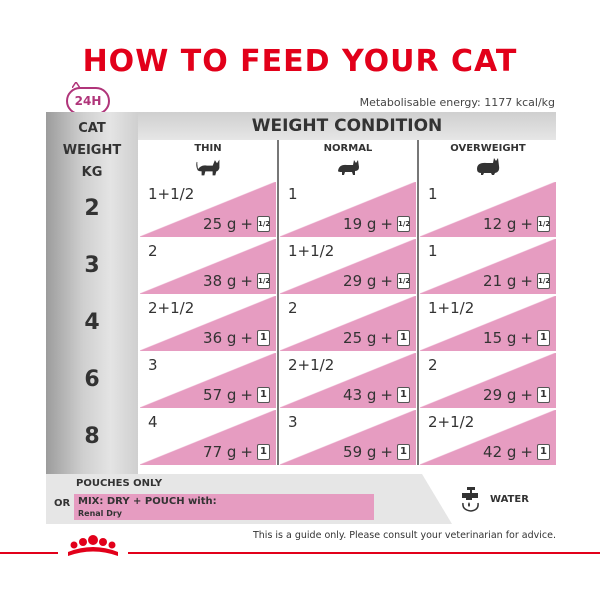 Image resolution: width=600 pixels, height=600 pixels. I want to click on dry-grams: 21 g, so click(500, 281).